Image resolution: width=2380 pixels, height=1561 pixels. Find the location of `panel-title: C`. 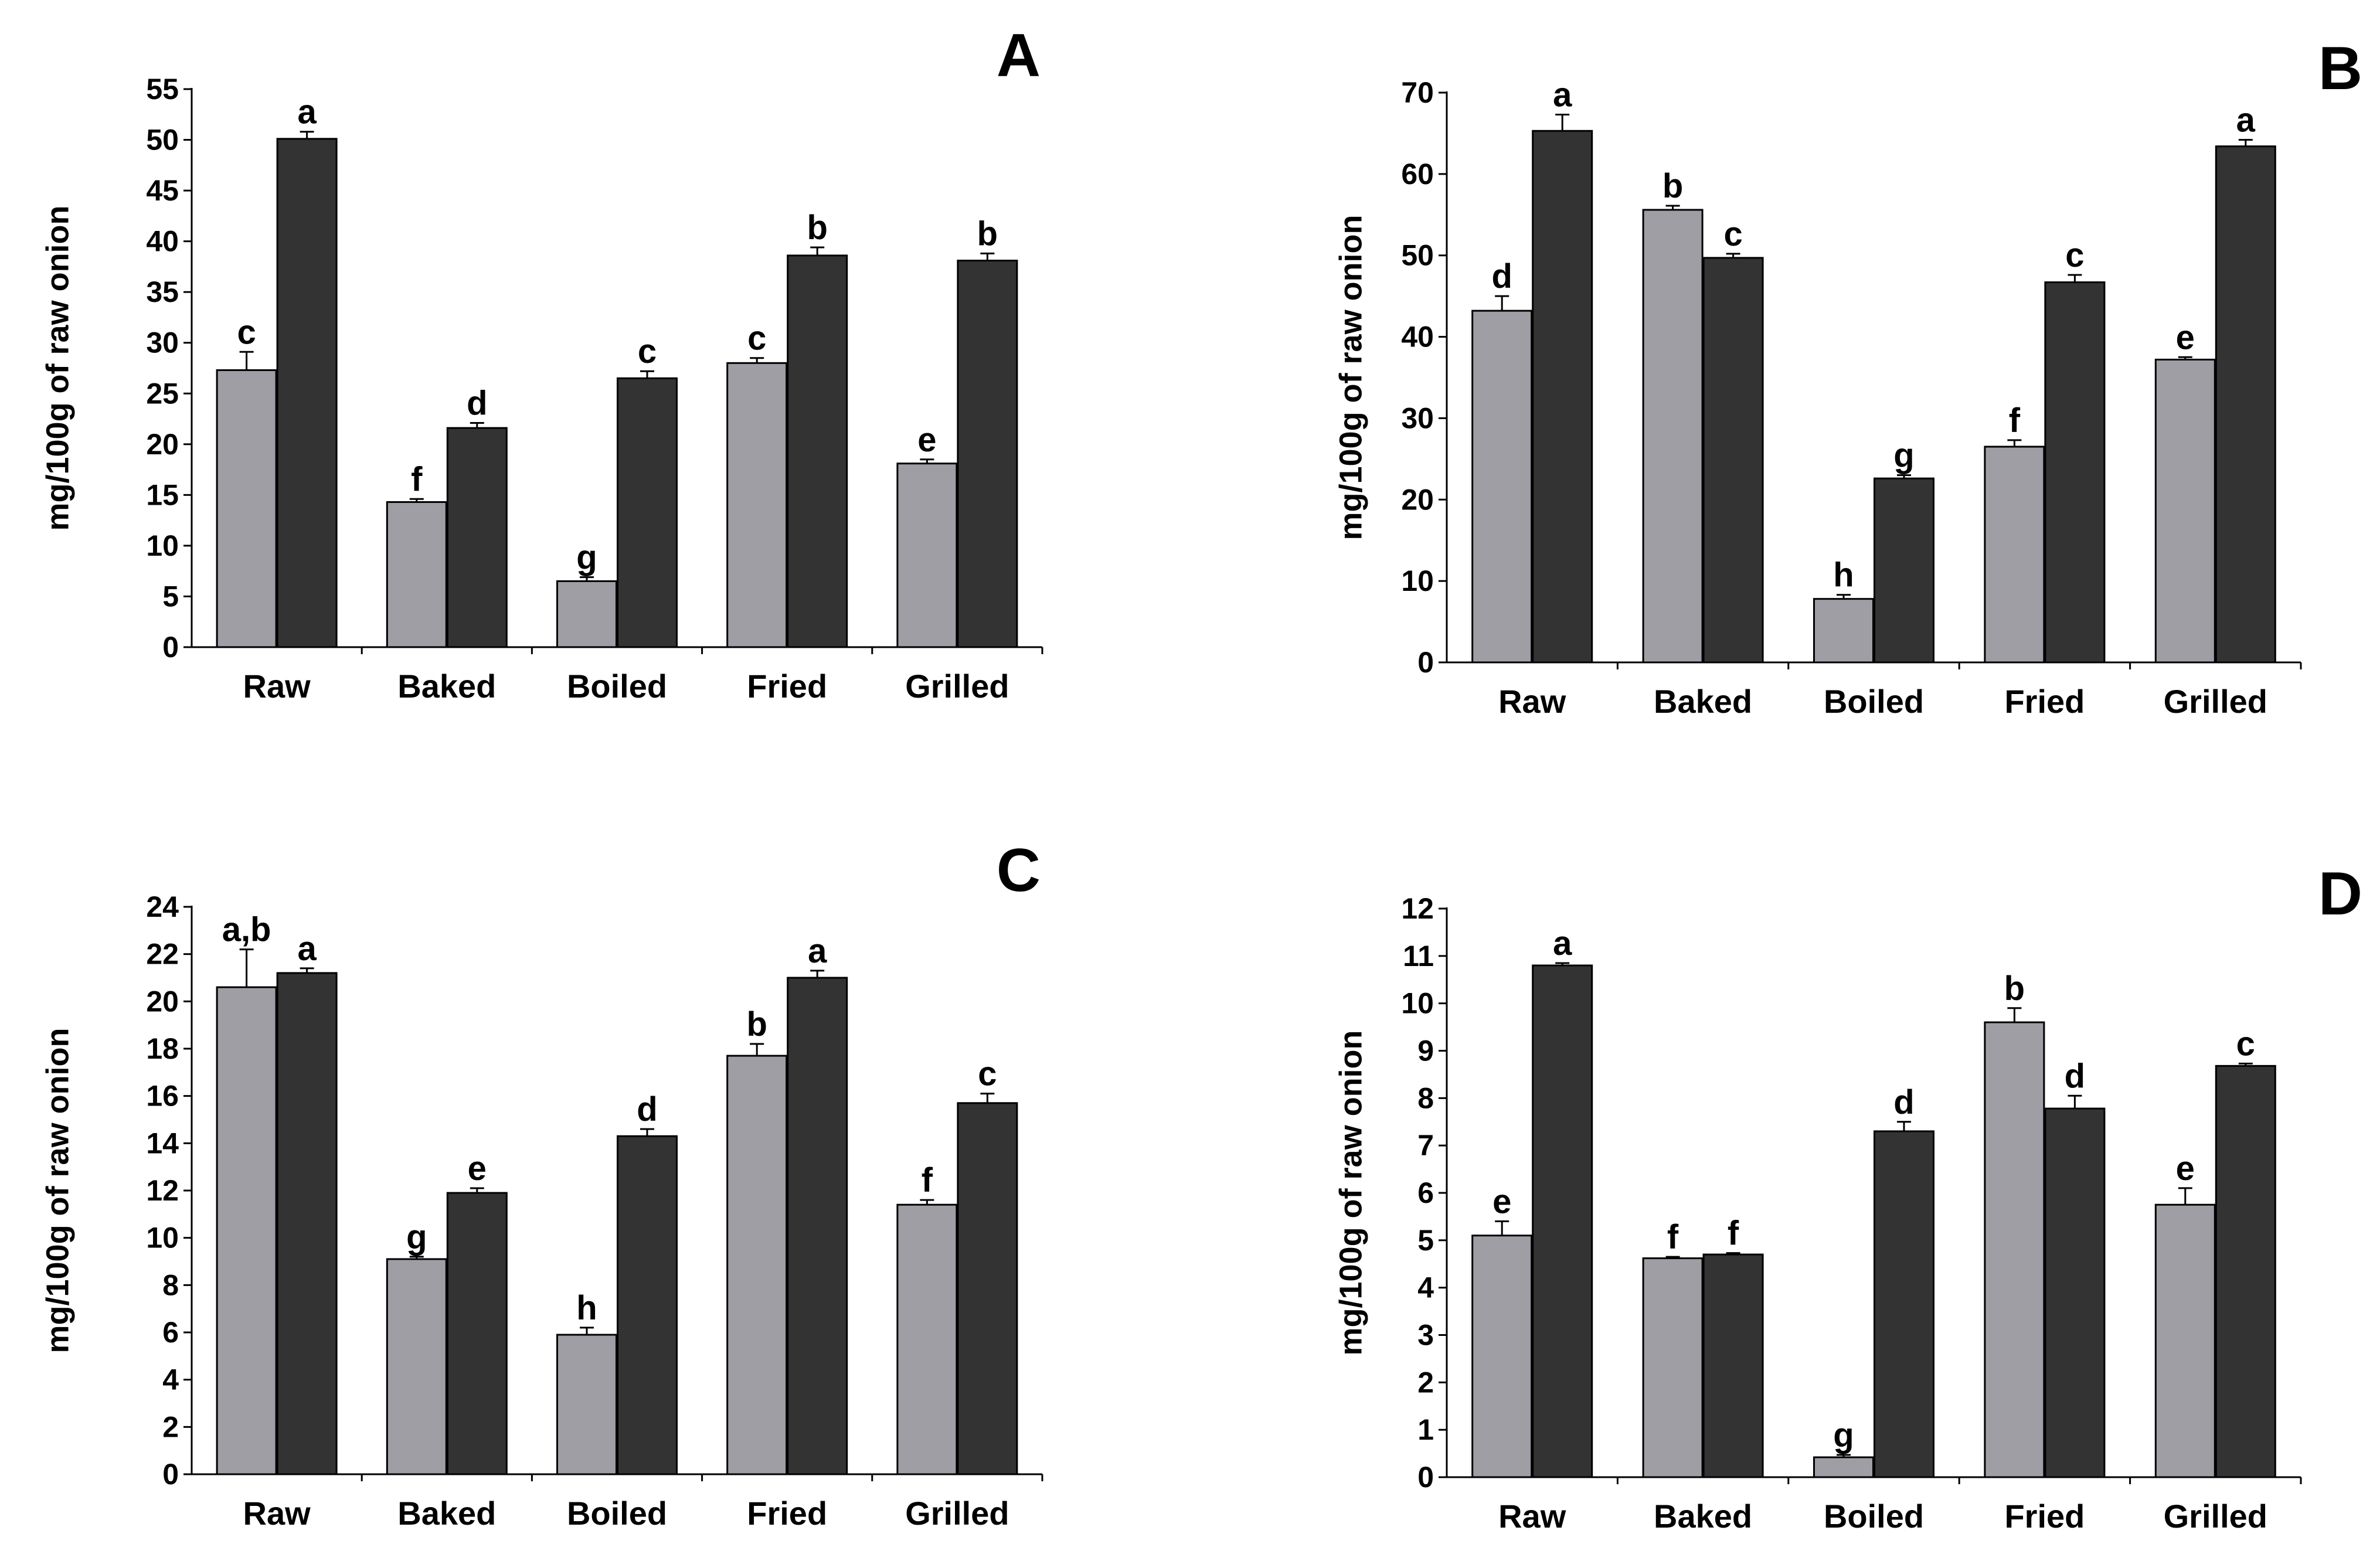

panel-title: C is located at coordinates (1019, 870).